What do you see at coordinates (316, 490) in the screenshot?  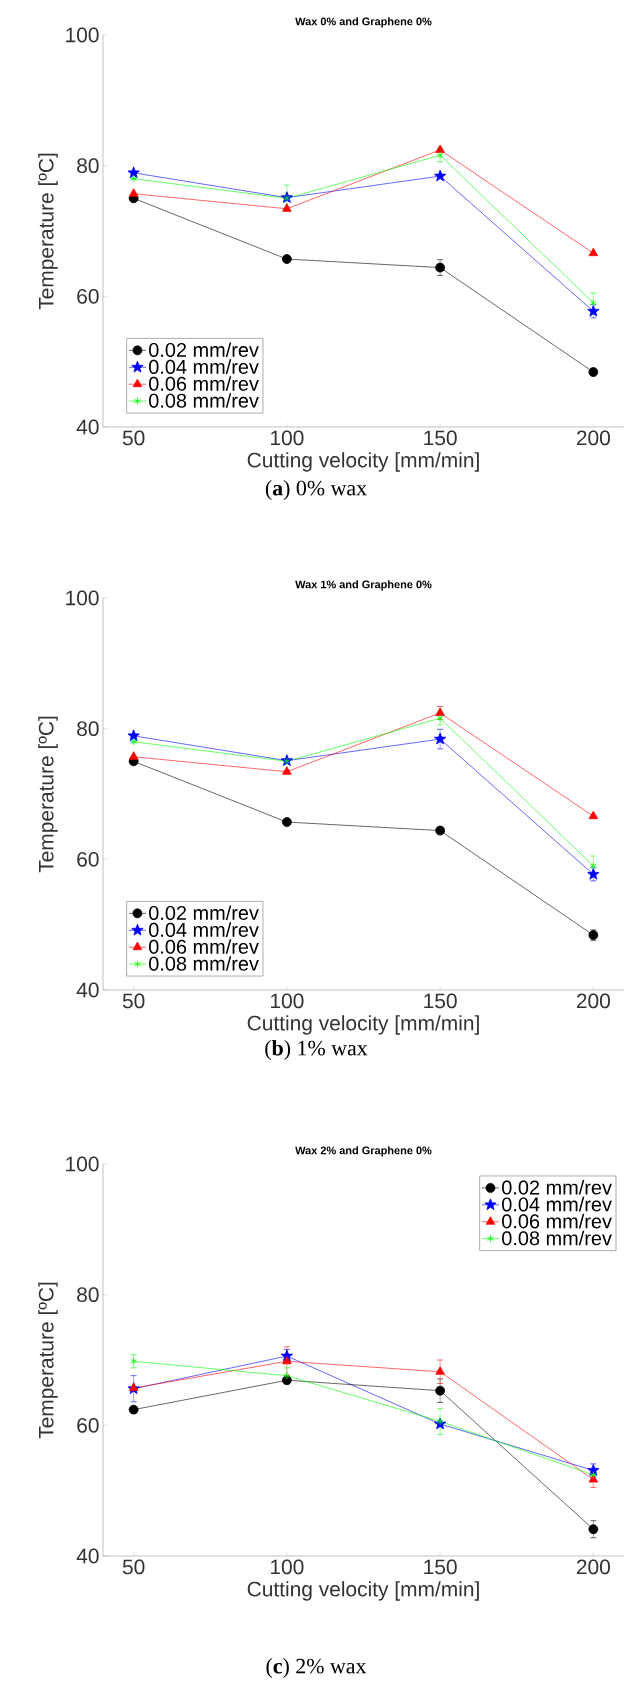 I see `text: (a) 0% wax` at bounding box center [316, 490].